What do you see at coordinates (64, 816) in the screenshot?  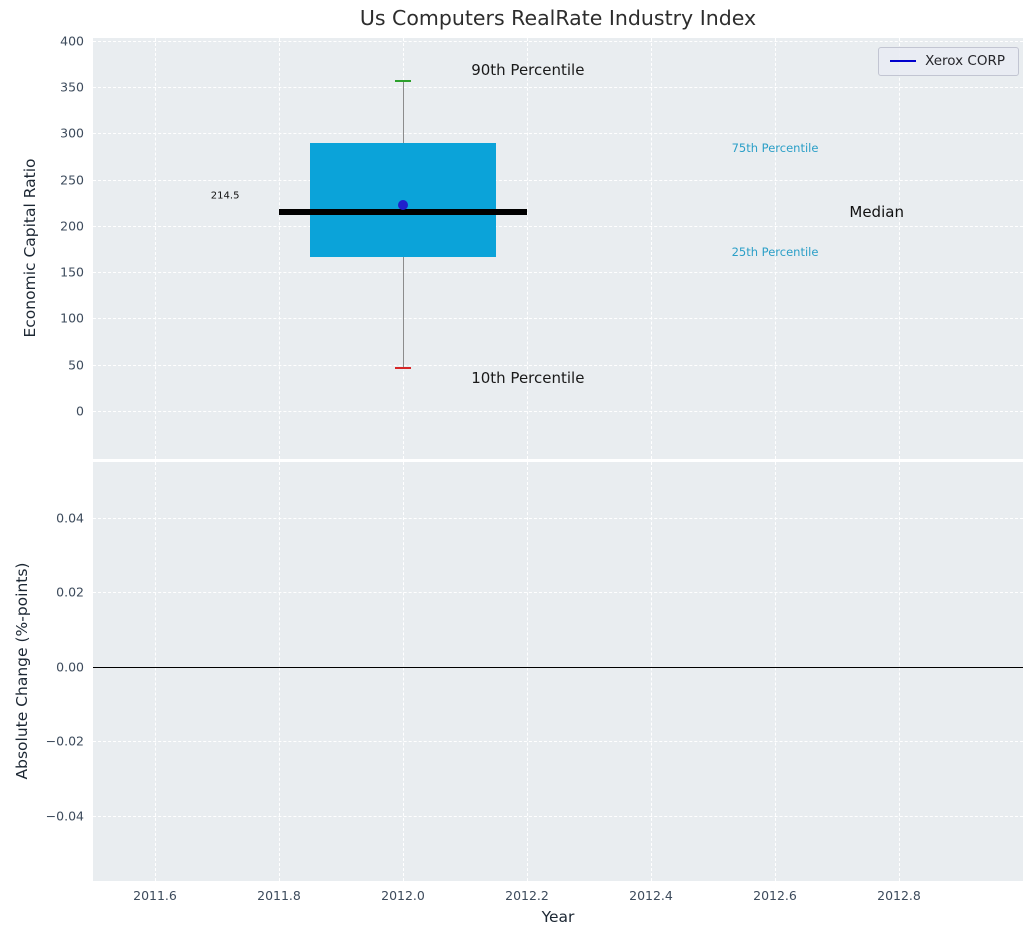 I see `y-tick-label: −0.04` at bounding box center [64, 816].